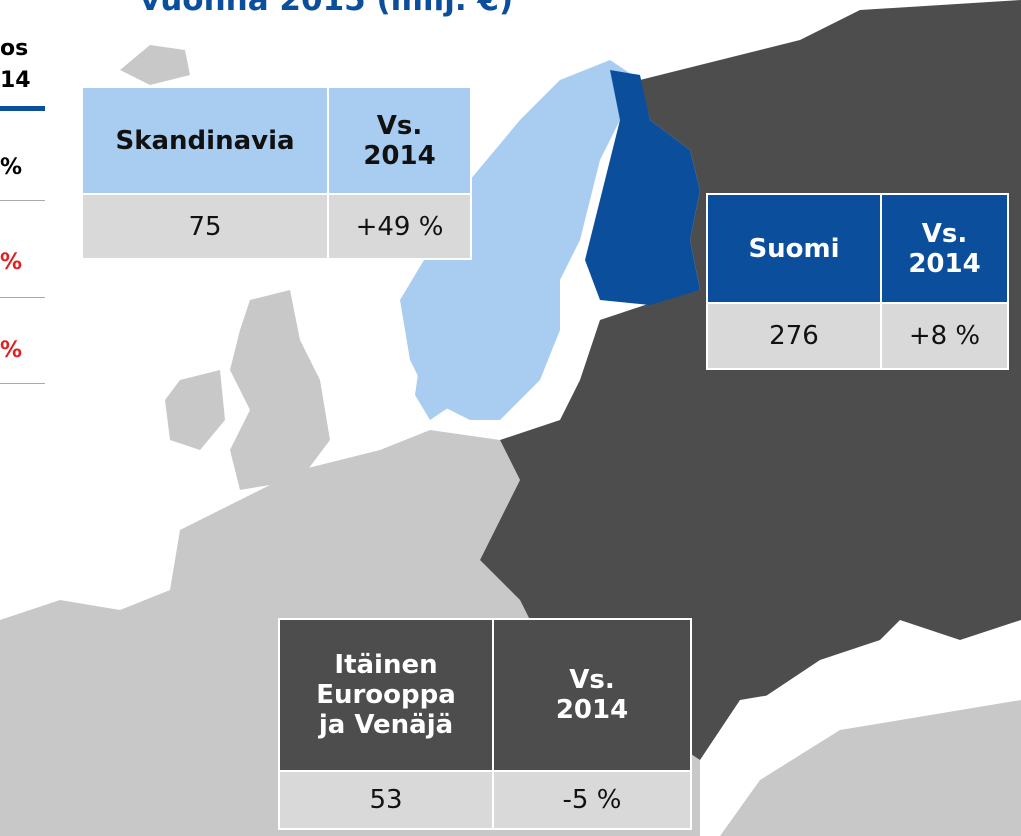  What do you see at coordinates (15, 80) in the screenshot?
I see `left-fragment: 14` at bounding box center [15, 80].